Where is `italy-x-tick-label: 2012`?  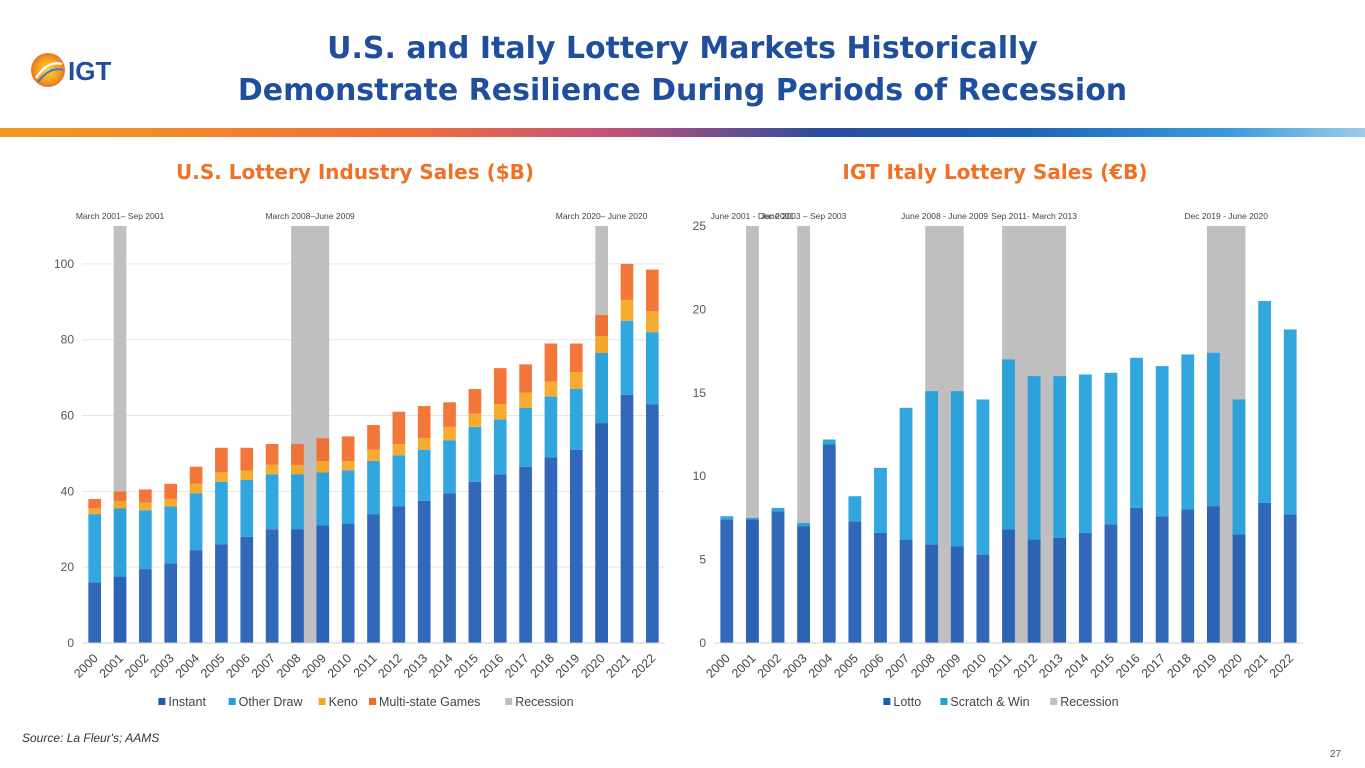
italy-x-tick-label: 2012 is located at coordinates (1026, 666).